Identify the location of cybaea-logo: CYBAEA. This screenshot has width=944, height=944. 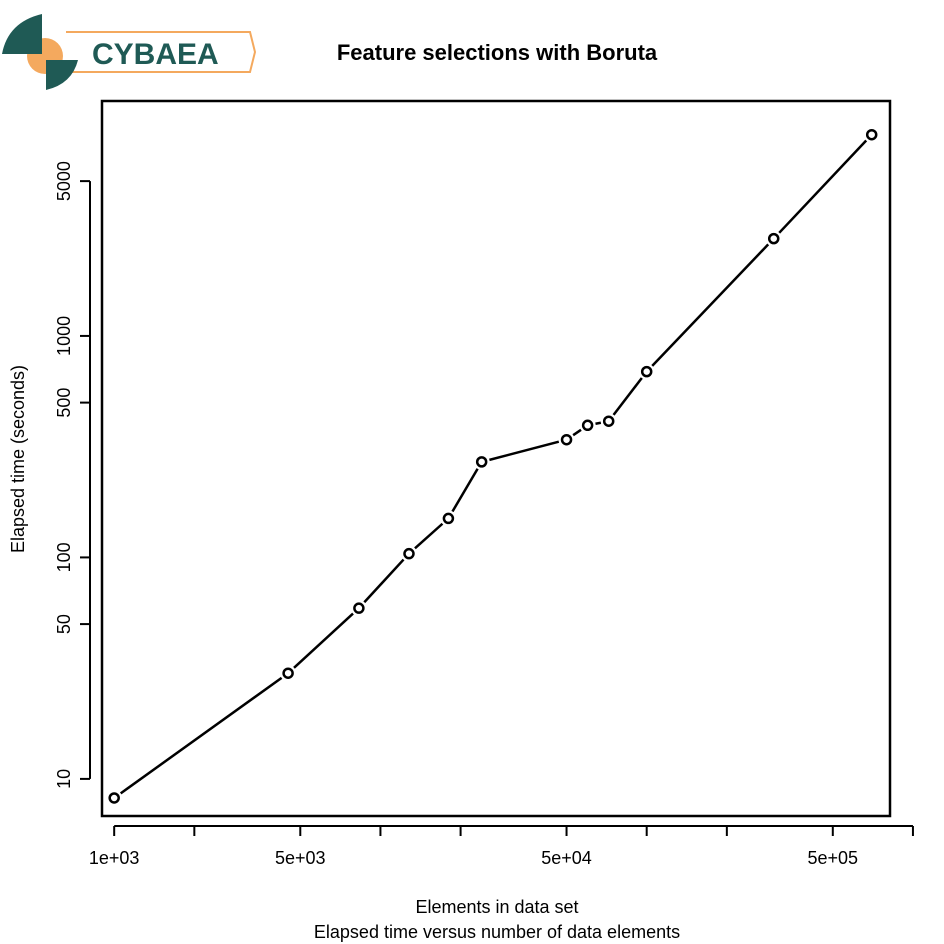
(129, 52).